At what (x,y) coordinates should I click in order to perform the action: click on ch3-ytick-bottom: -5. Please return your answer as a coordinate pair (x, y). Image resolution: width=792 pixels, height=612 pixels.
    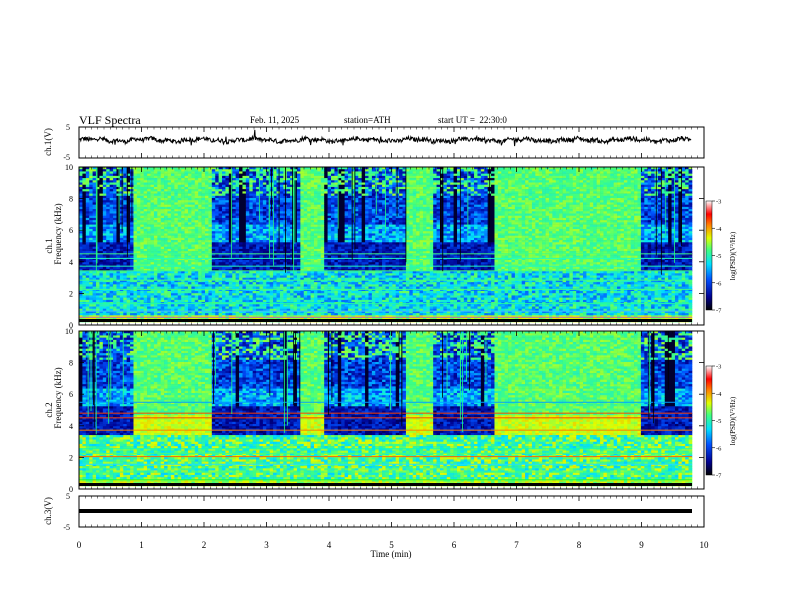
    Looking at the image, I should click on (66, 527).